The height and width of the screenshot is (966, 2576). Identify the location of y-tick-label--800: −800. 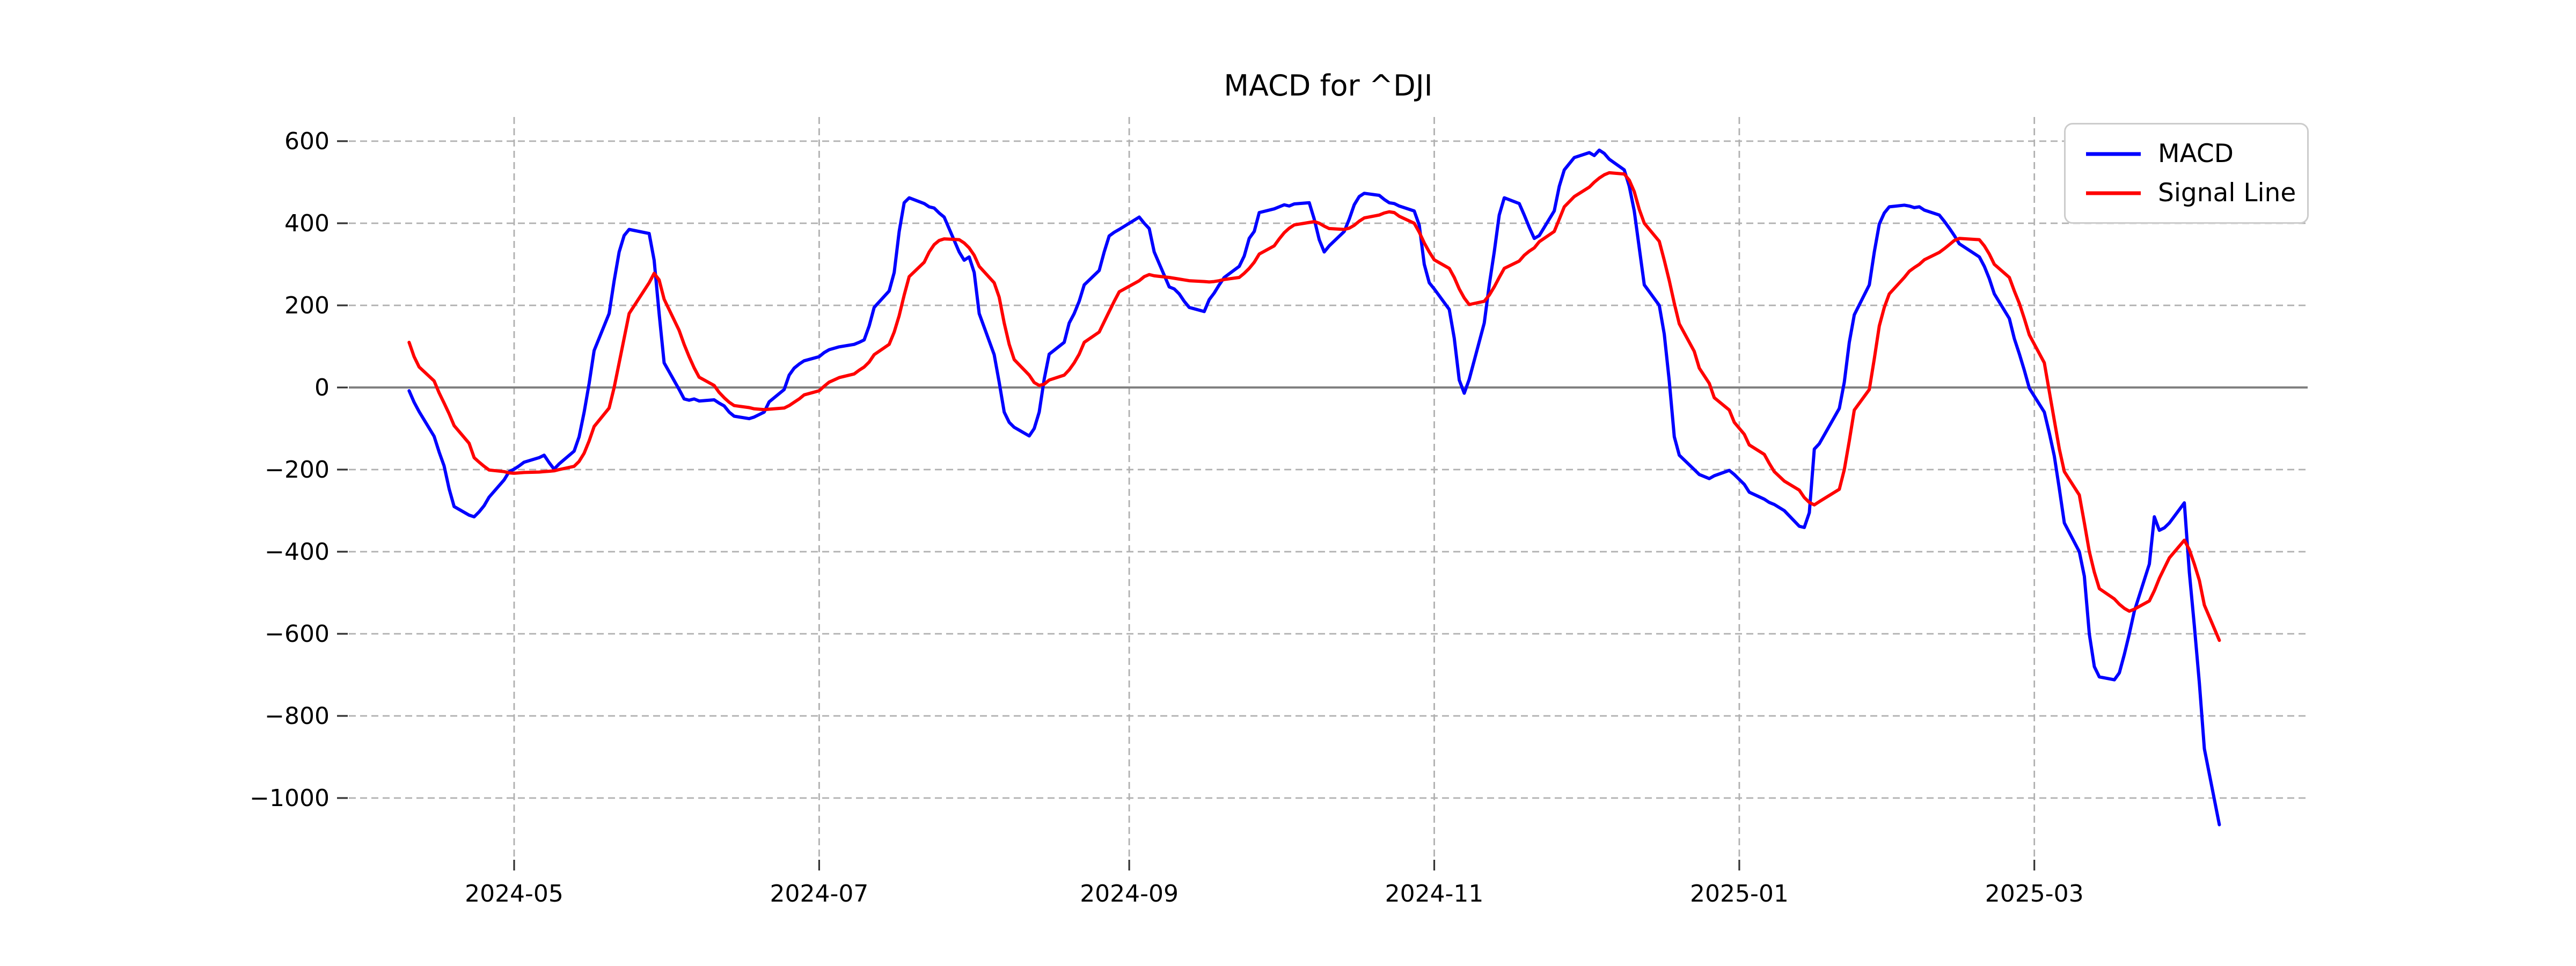
(297, 716).